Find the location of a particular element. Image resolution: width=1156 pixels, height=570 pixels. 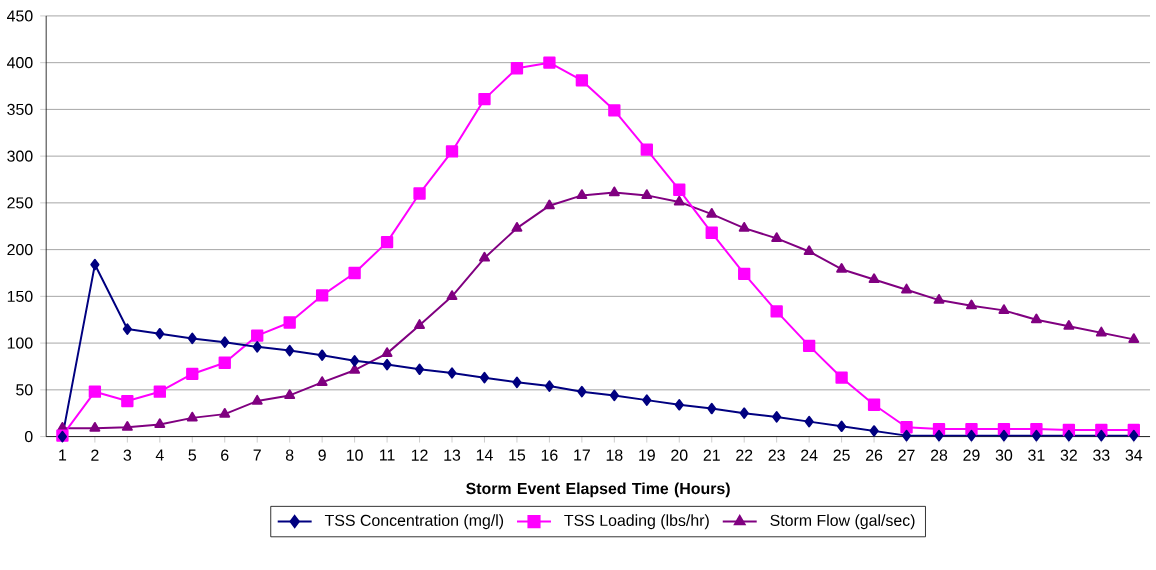

x-tick-label: 34 is located at coordinates (1134, 455).